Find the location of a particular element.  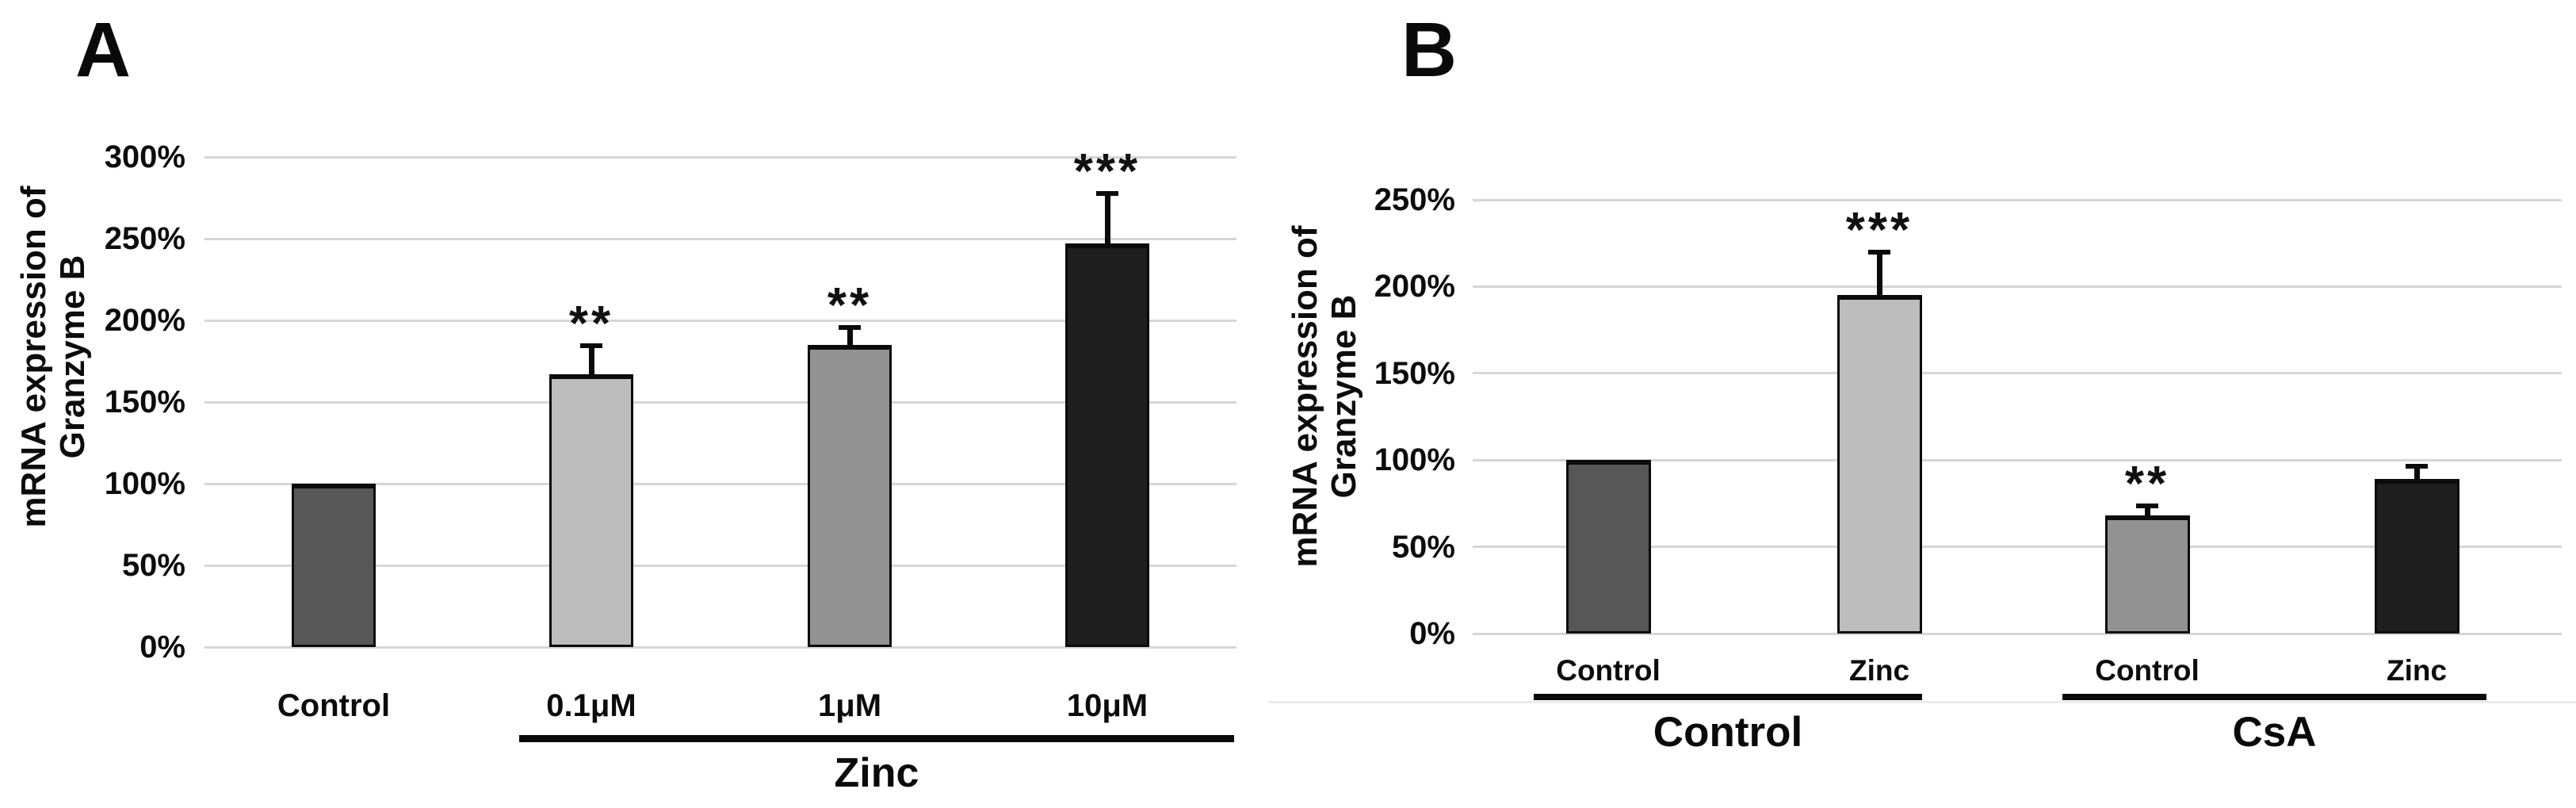

category-label: 10μM is located at coordinates (1107, 705).